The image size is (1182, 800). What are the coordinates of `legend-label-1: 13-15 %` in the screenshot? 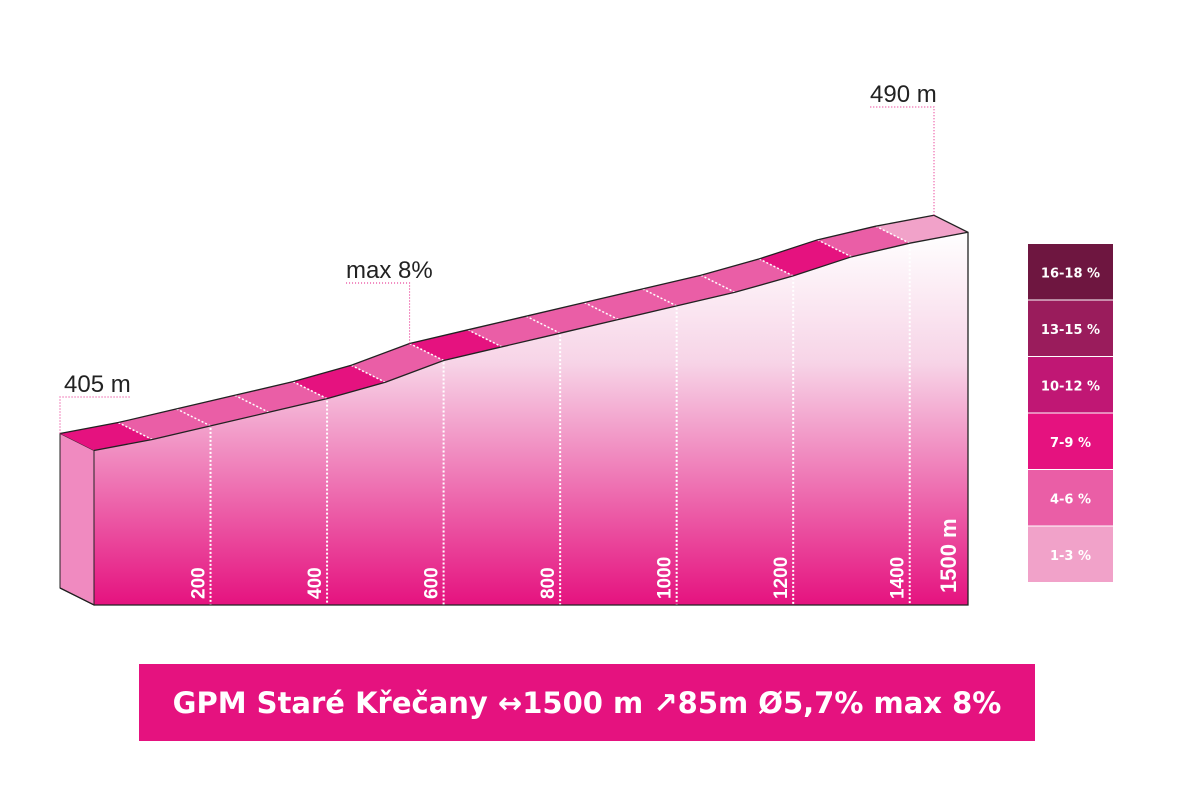 It's located at (1070, 330).